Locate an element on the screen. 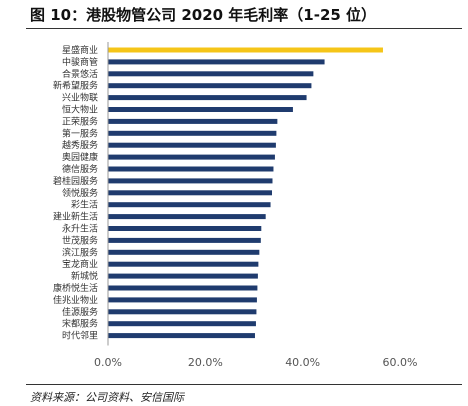  category-label: 滨江服务 is located at coordinates (80, 252).